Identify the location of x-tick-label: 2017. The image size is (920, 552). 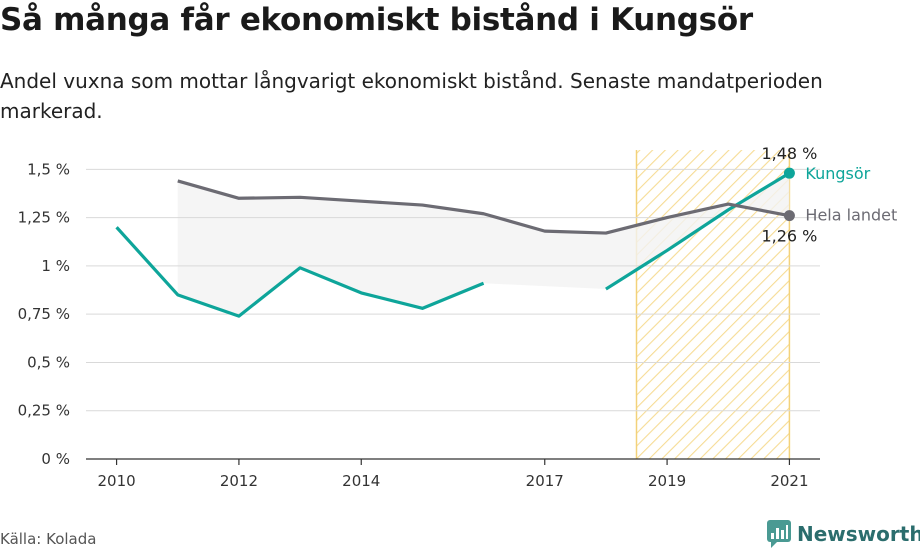
(545, 481).